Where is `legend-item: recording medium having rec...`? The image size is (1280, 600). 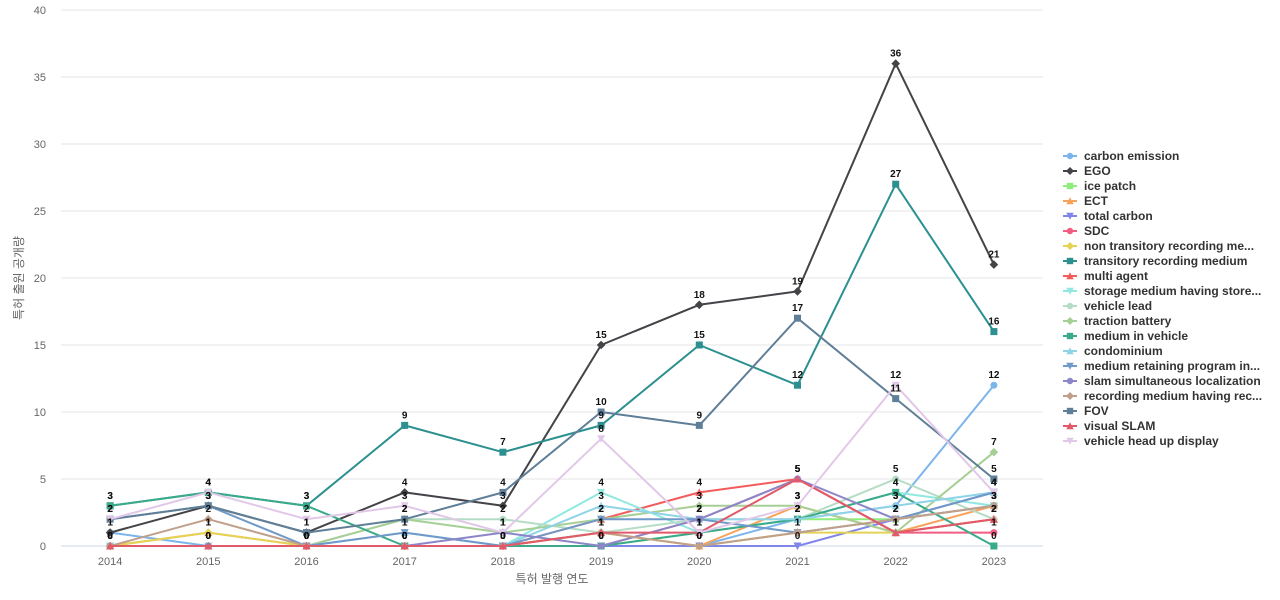 legend-item: recording medium having rec... is located at coordinates (1162, 396).